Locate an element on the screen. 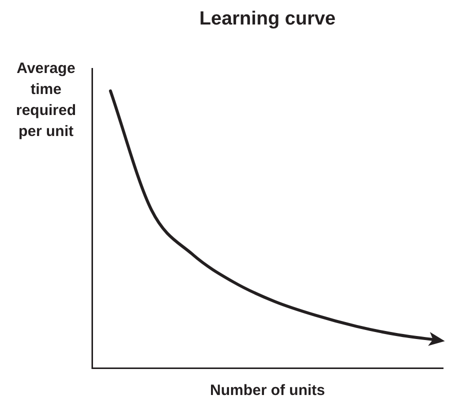  y-axis-title: Average time required per unit is located at coordinates (45, 100).